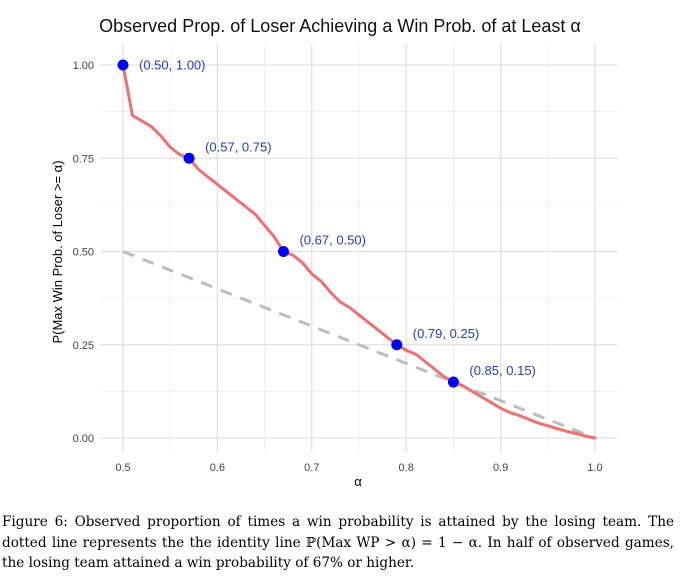  What do you see at coordinates (83, 439) in the screenshot?
I see `y-tick-label: 0.00` at bounding box center [83, 439].